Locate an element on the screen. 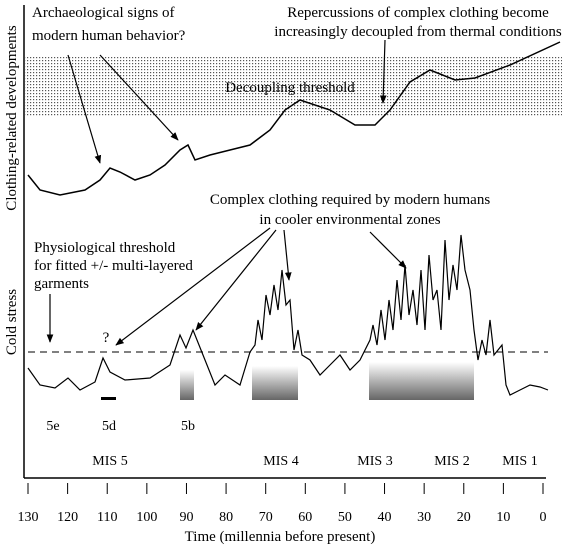 The image size is (562, 549). x-tick-label: 80 is located at coordinates (226, 517).